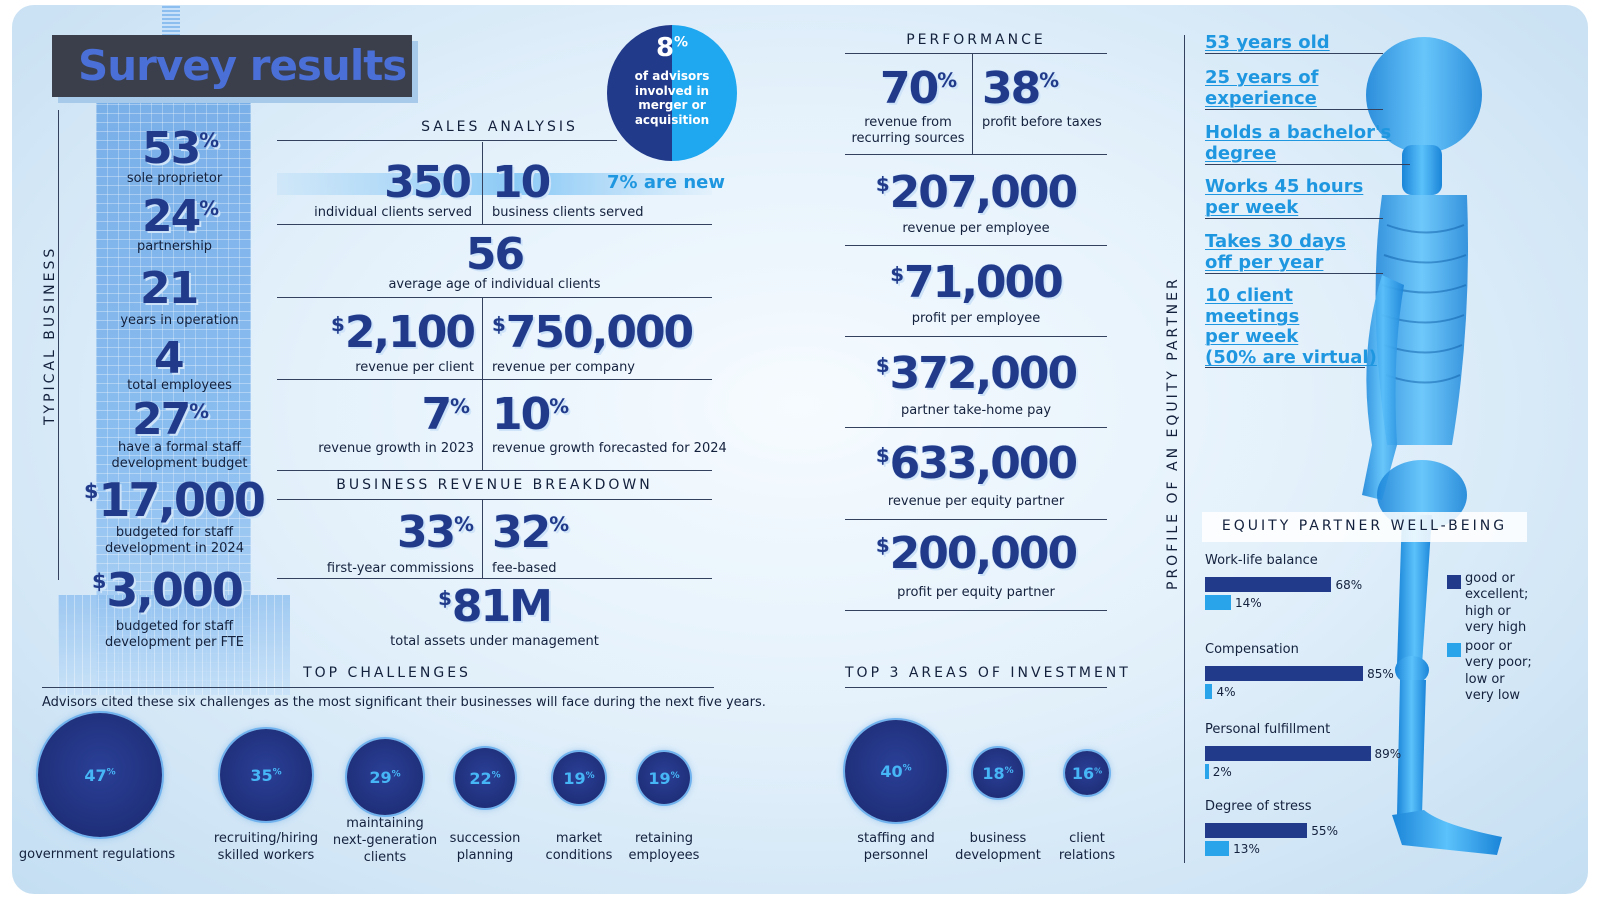 The image size is (1600, 899). I want to click on individual-clients-label: individual clients served, so click(393, 212).